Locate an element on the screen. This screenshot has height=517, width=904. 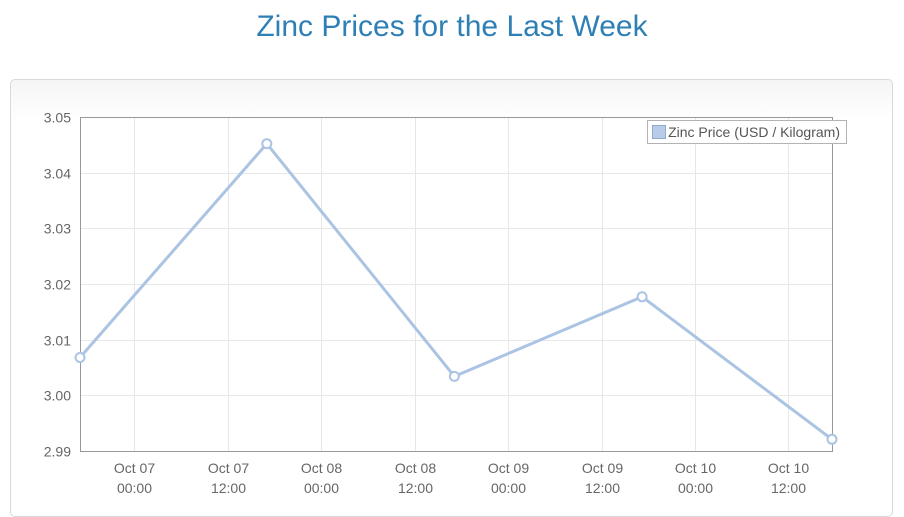
y-tick-label: 3.02 is located at coordinates (57, 285).